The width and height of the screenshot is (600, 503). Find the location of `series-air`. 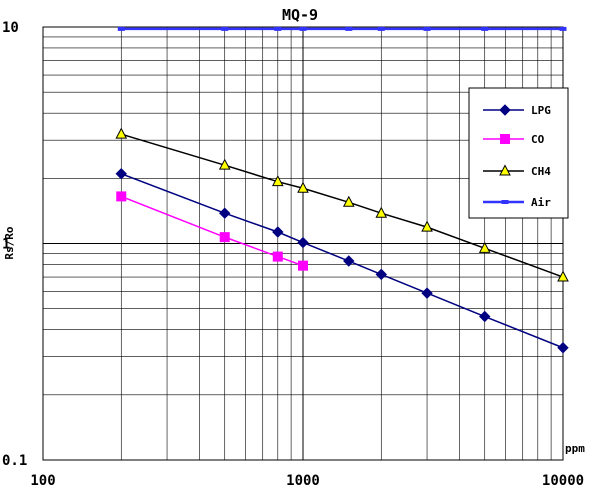

series-air is located at coordinates (342, 28).